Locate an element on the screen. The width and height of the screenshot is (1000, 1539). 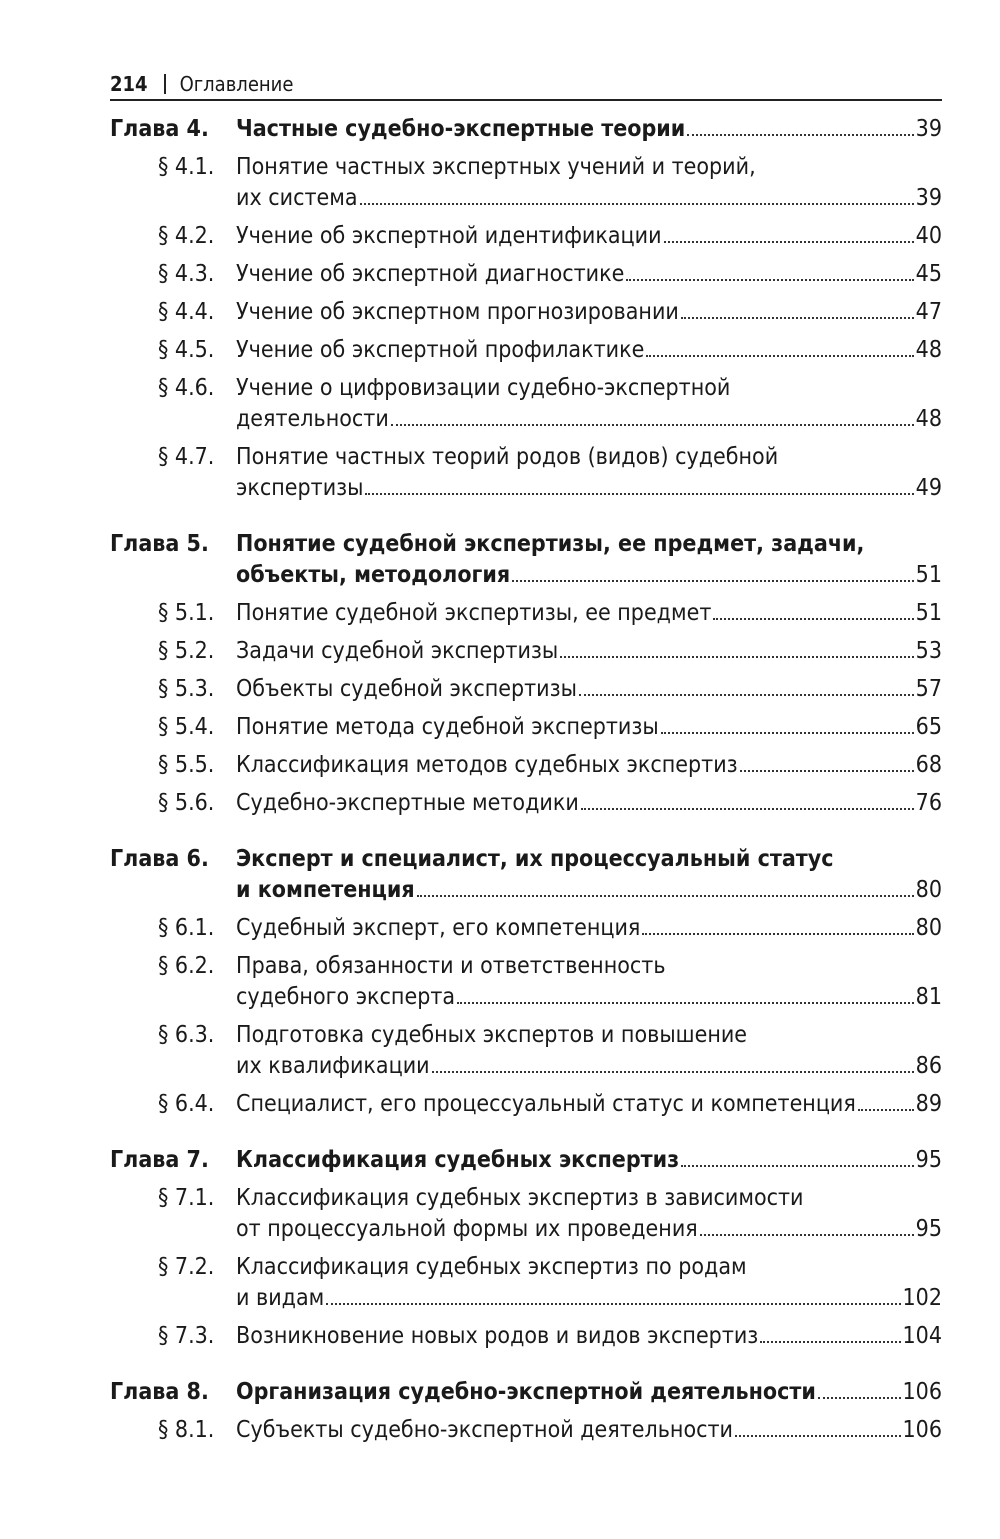
entry-title-line: их квалификации 86 is located at coordinates (589, 1066).